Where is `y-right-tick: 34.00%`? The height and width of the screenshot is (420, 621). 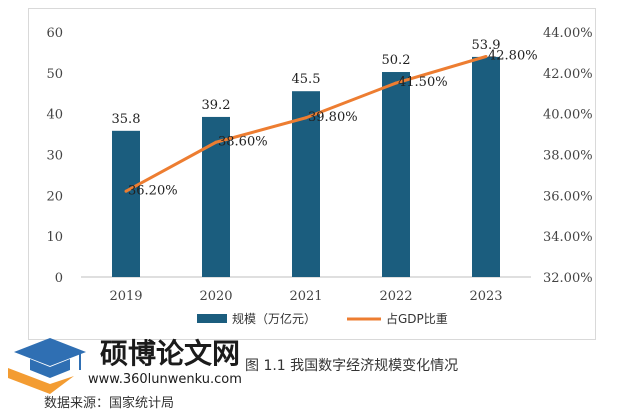
y-right-tick: 34.00% is located at coordinates (568, 237).